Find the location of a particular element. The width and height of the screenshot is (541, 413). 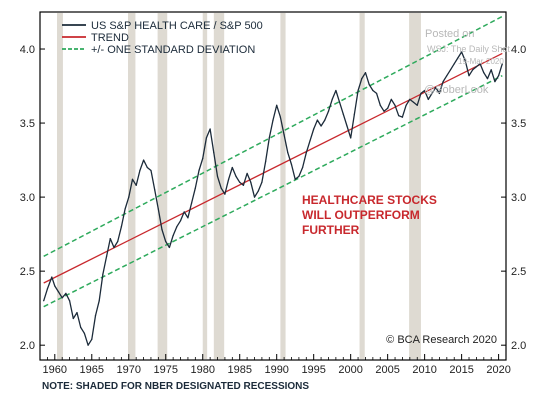

y-tick-label-right-4: 4.0 is located at coordinates (518, 50).